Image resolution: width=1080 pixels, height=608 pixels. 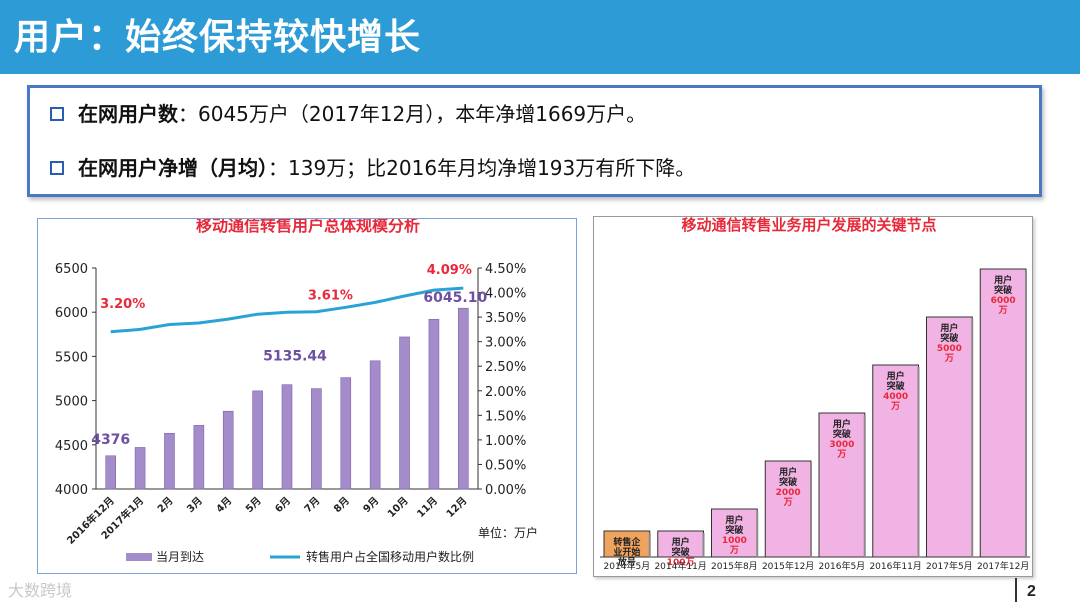 I want to click on bullet-text: ：6045万户（2017年12月），本年净增1669万户。, so click(x=412, y=114).